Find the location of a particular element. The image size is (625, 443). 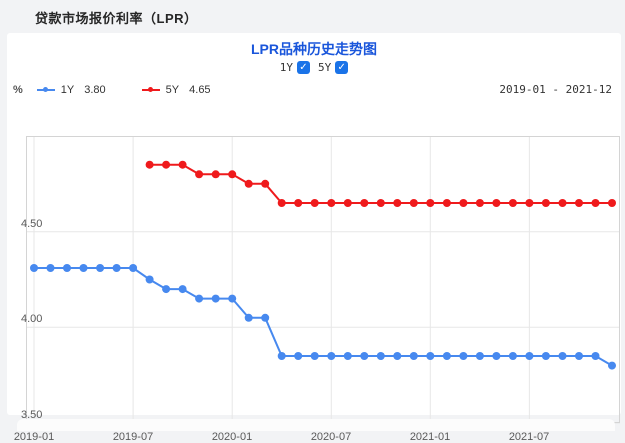

legend-item-5y: 5Y 4.65 is located at coordinates (176, 90).